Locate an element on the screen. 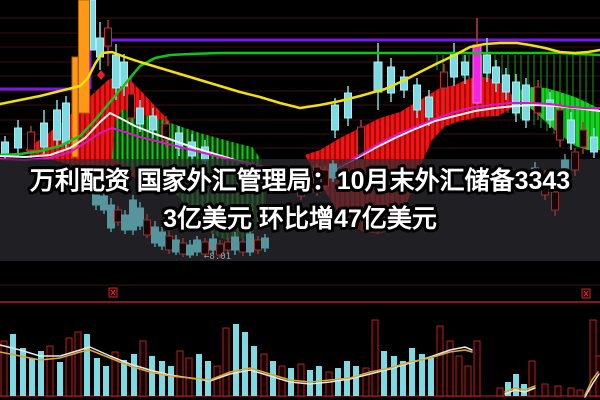 The image size is (600, 400). headline-line-2: 3亿美元 环比增47亿美元 is located at coordinates (300, 219).